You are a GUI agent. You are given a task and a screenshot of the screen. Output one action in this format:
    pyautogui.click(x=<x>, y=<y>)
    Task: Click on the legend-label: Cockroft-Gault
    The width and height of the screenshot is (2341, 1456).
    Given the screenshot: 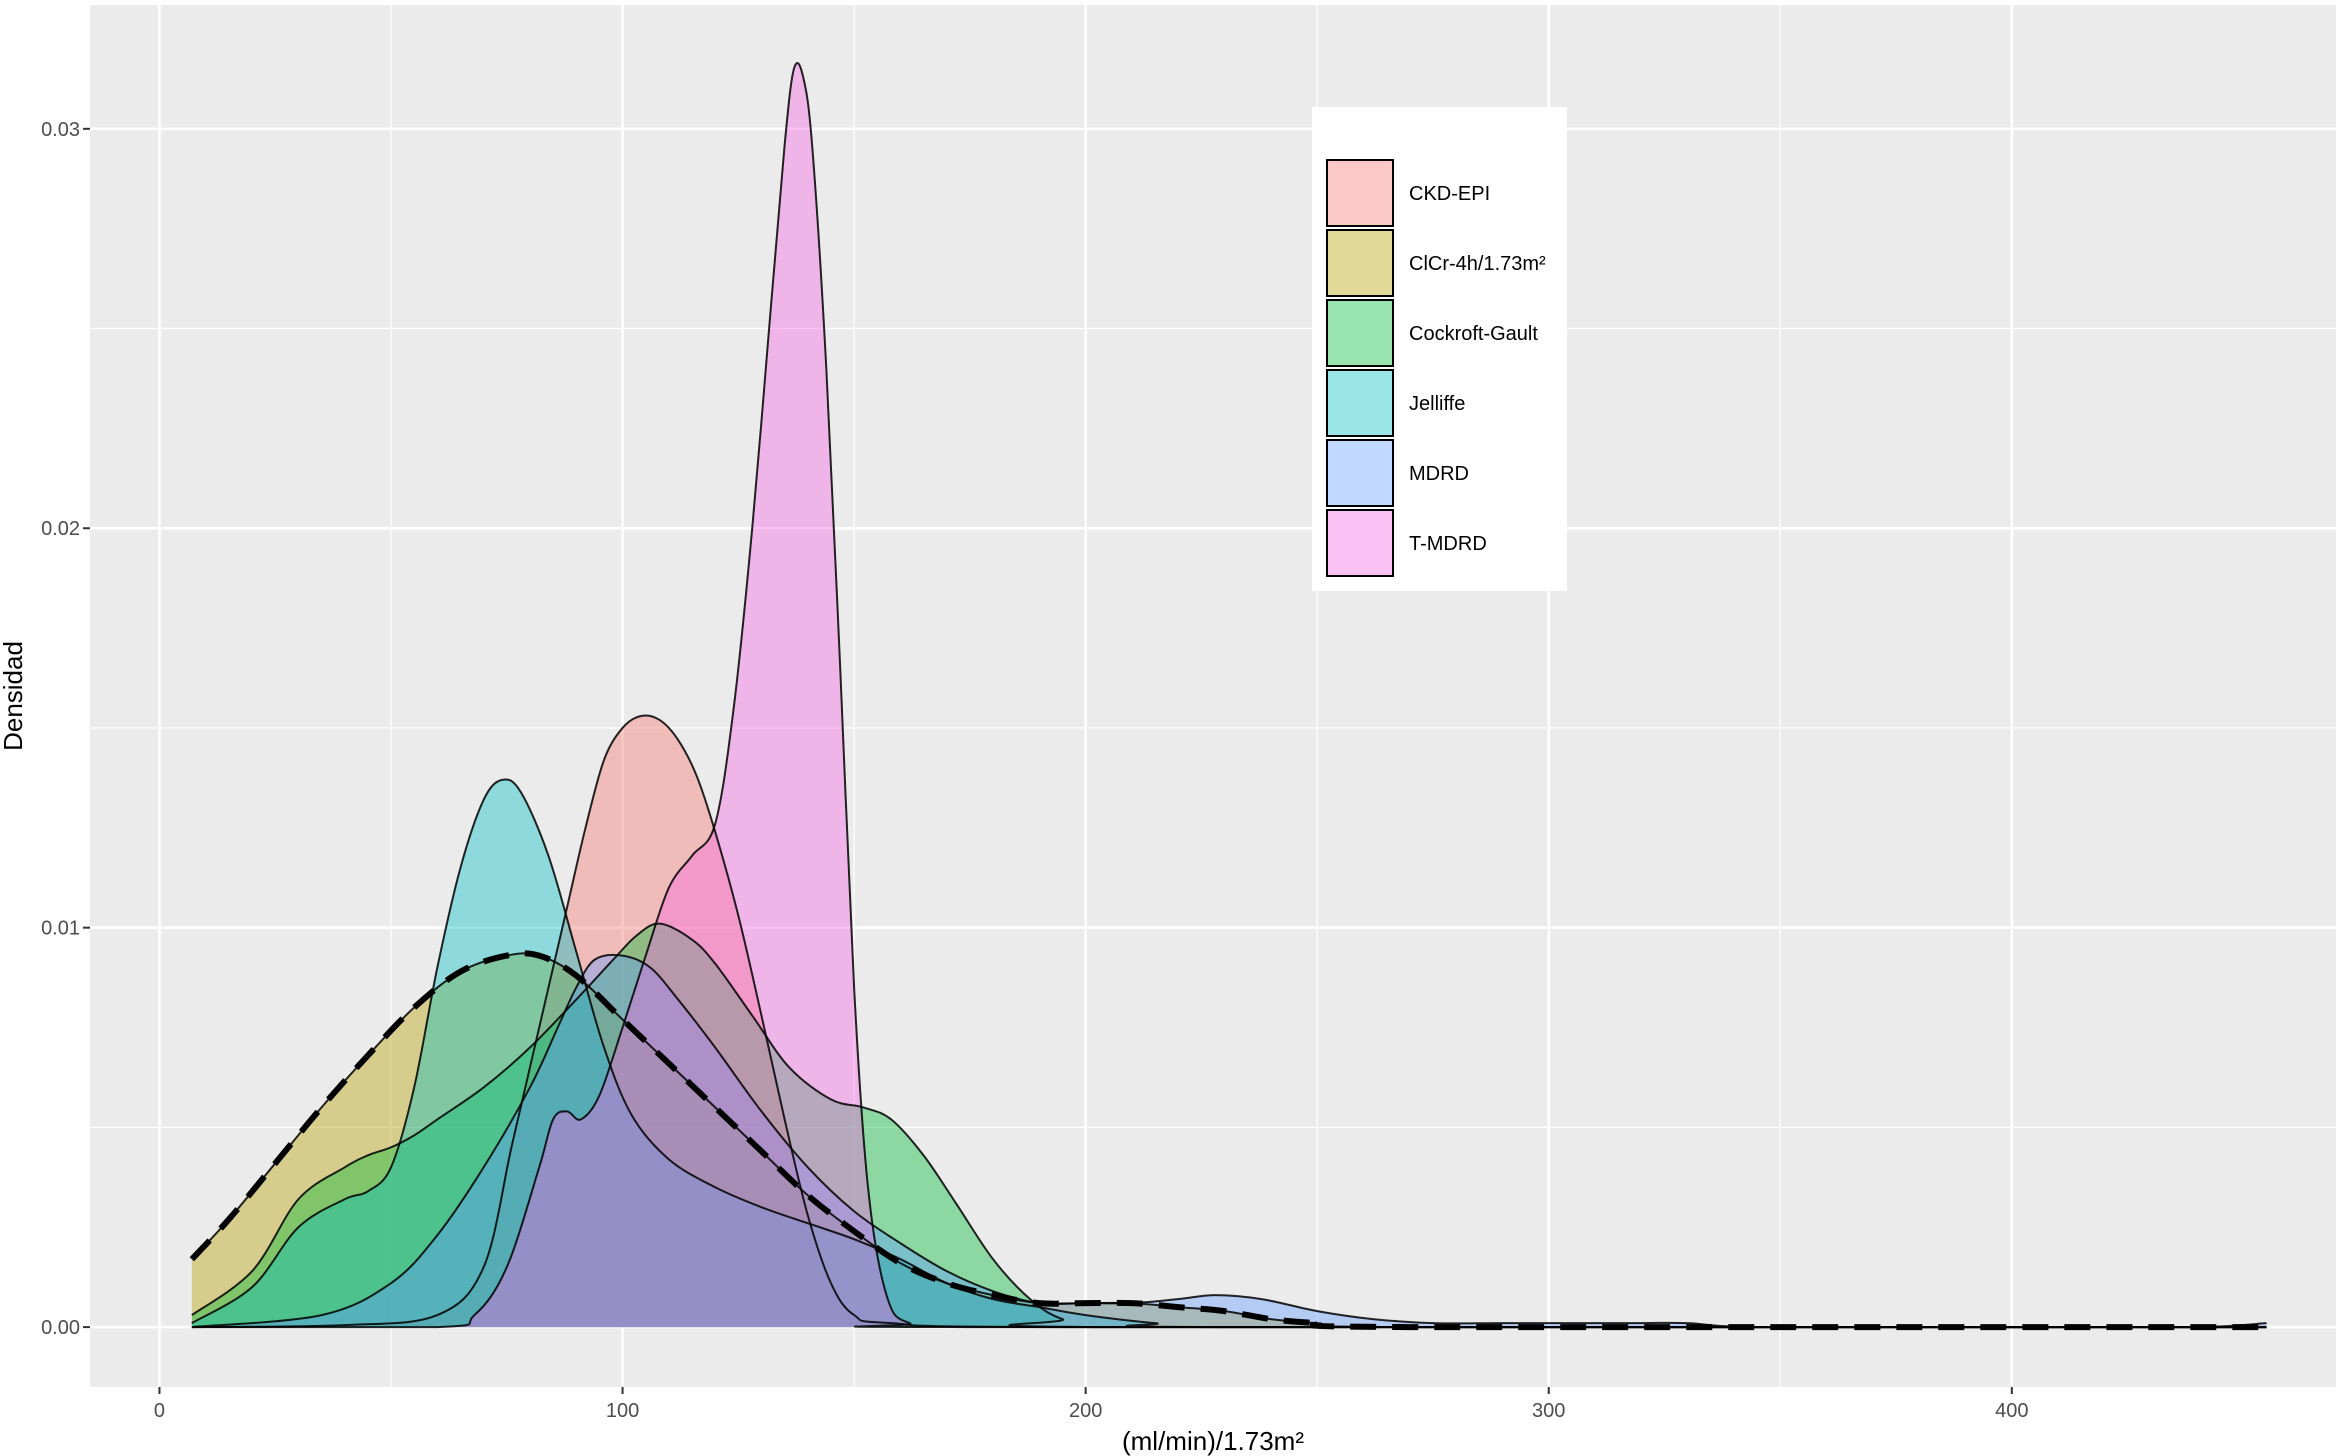 What is the action you would take?
    pyautogui.click(x=1473, y=334)
    